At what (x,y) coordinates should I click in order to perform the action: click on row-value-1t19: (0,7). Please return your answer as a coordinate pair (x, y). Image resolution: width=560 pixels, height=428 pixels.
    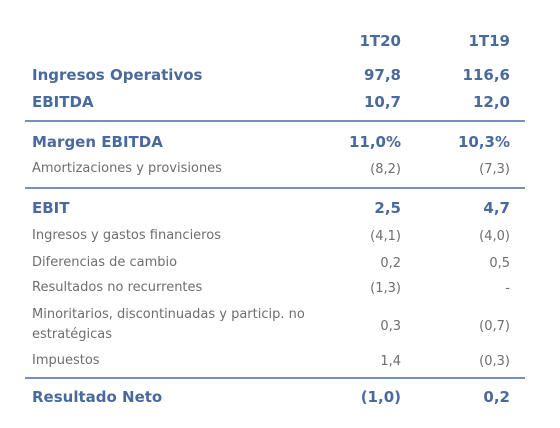
    Looking at the image, I should click on (494, 326).